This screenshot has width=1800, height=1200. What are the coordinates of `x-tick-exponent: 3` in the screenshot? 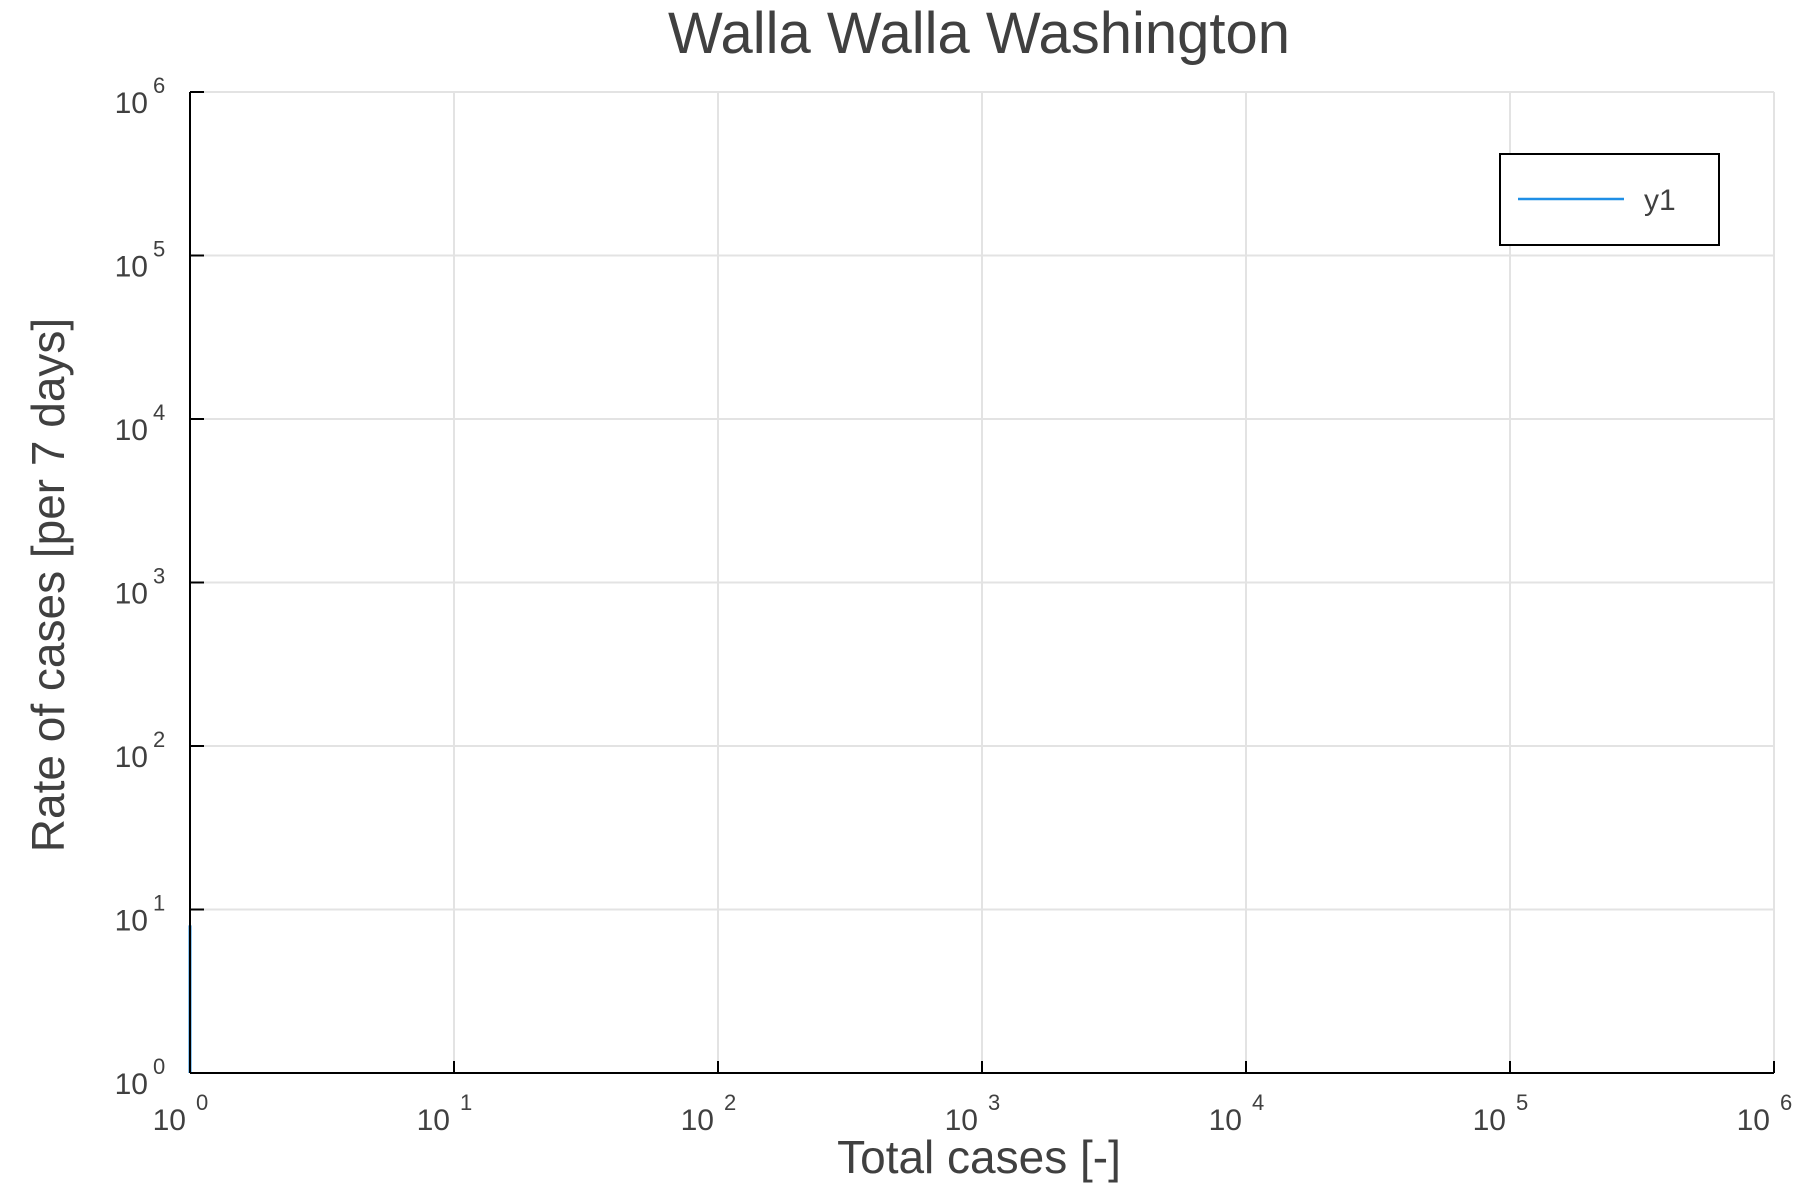 It's located at (994, 1102).